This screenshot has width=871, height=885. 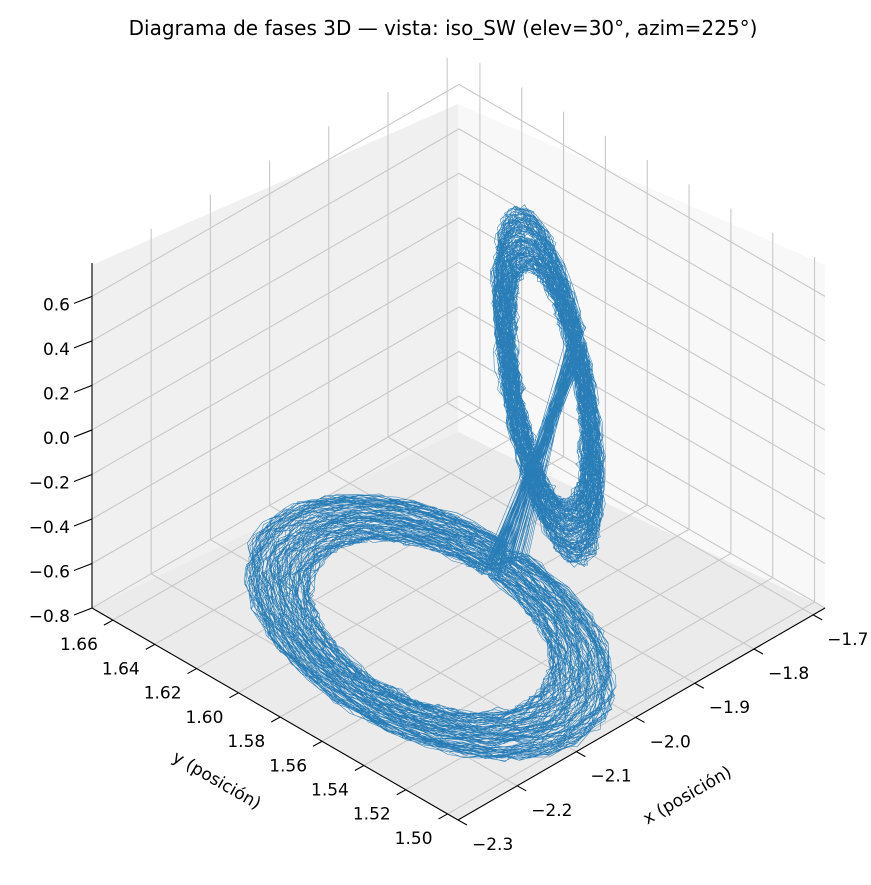 What do you see at coordinates (56, 394) in the screenshot?
I see `z-tick-label: 0.2` at bounding box center [56, 394].